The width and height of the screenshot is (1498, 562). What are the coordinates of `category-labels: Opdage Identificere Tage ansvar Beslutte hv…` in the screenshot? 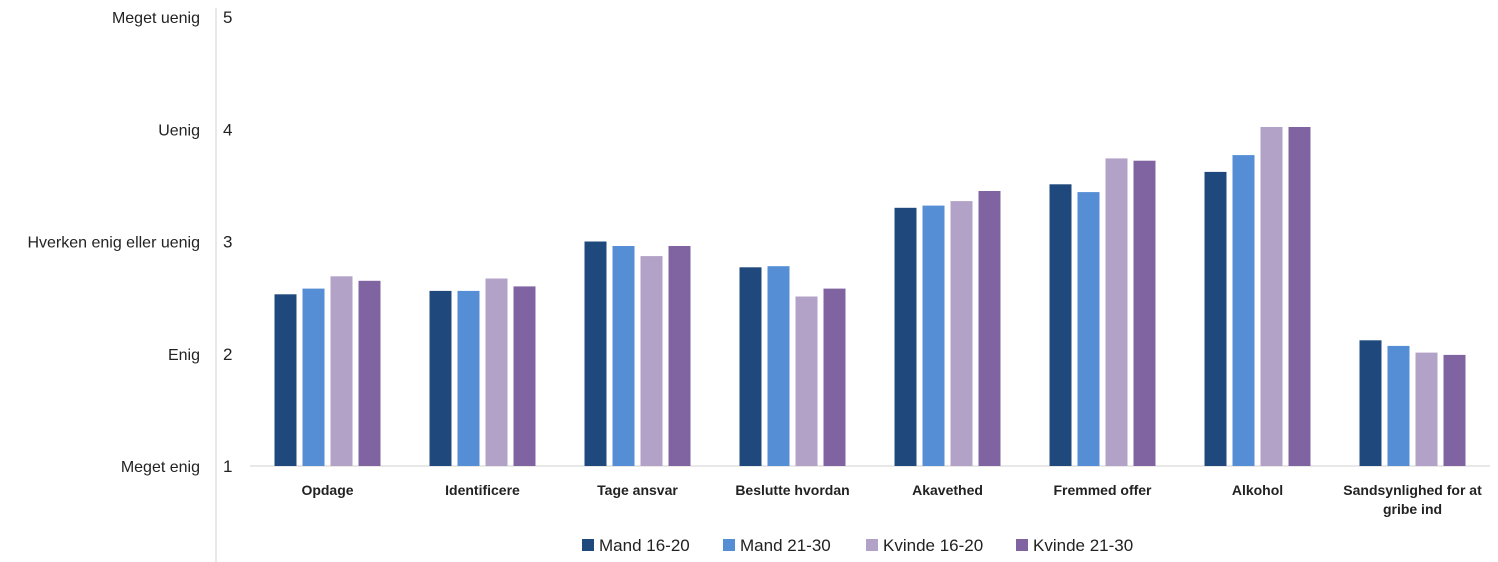 It's located at (891, 499).